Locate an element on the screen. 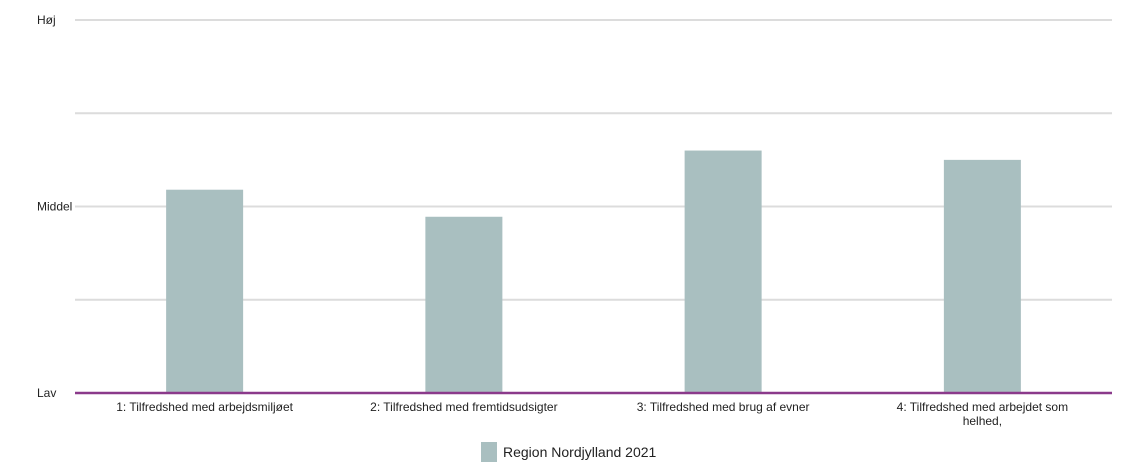  y-tick-label-høj: Høj is located at coordinates (46, 20).